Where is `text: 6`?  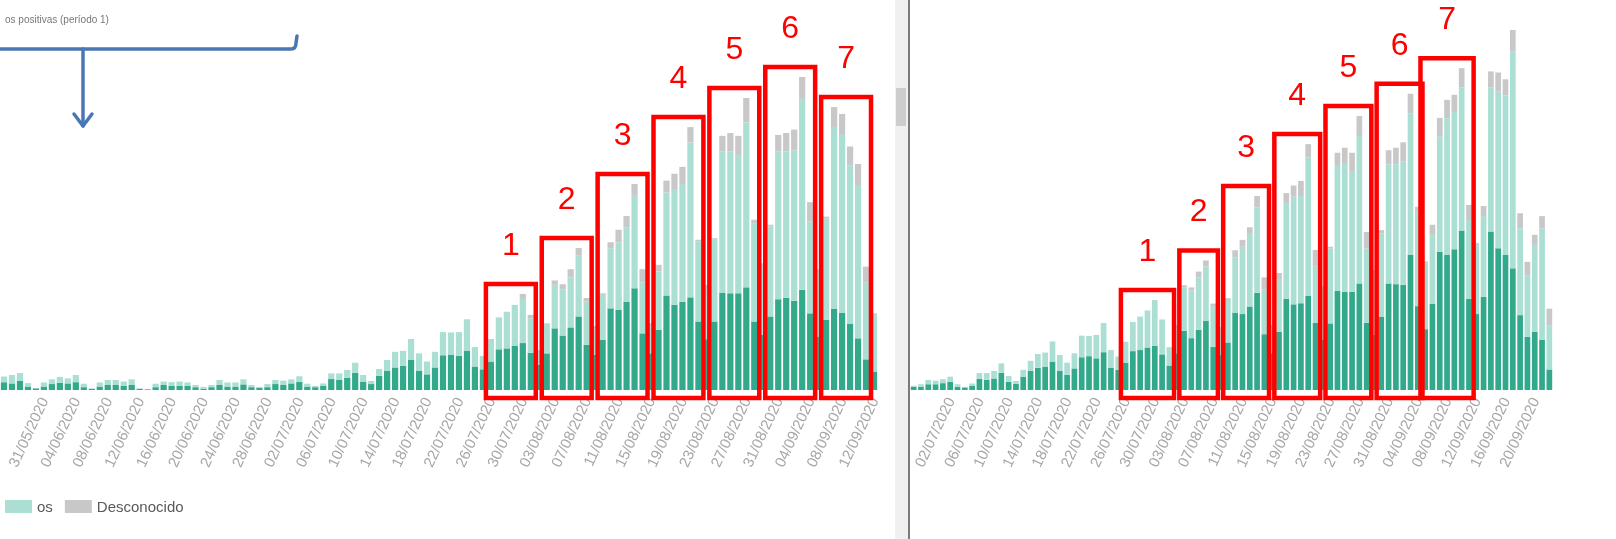
text: 6 is located at coordinates (790, 27).